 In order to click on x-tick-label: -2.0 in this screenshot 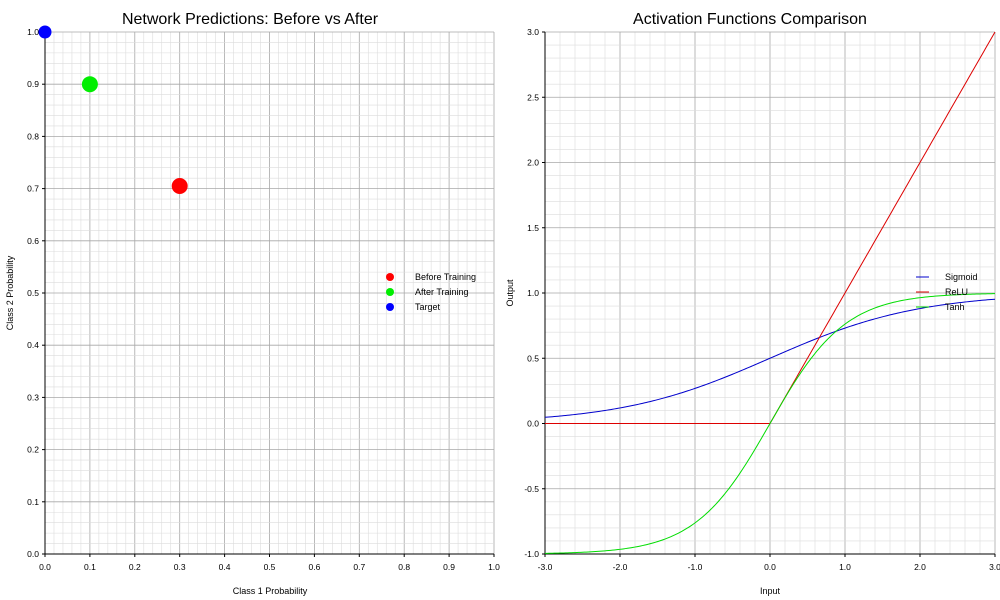, I will do `click(620, 567)`.